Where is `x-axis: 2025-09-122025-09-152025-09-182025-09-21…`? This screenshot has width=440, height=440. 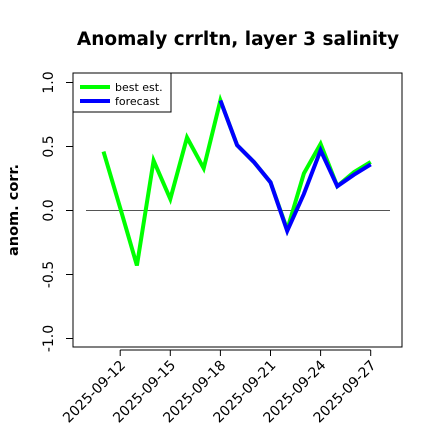
x-axis: 2025-09-122025-09-152025-09-182025-09-21… is located at coordinates (220, 387).